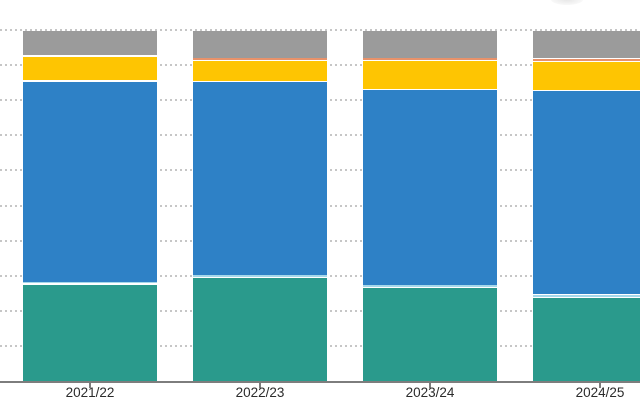 The height and width of the screenshot is (400, 640). Describe the element at coordinates (260, 392) in the screenshot. I see `x-axis-label: 2022/23` at that location.